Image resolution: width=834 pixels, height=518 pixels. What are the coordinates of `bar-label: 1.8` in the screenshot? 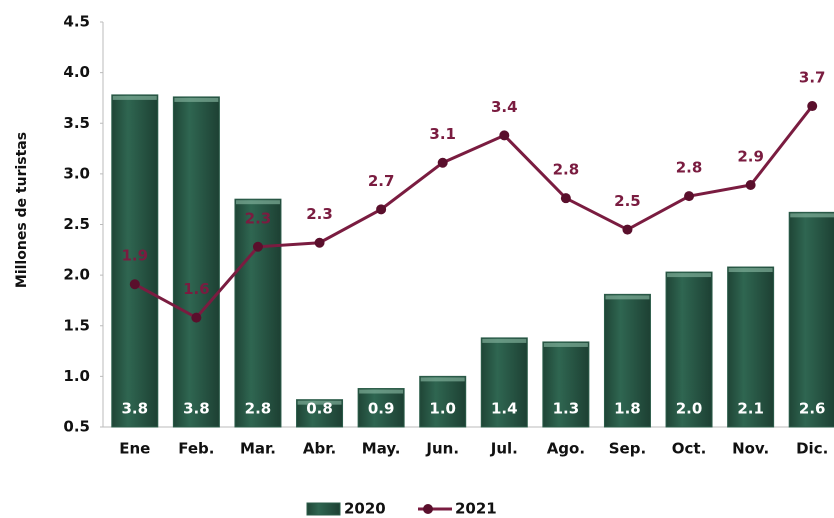 It's located at (627, 409).